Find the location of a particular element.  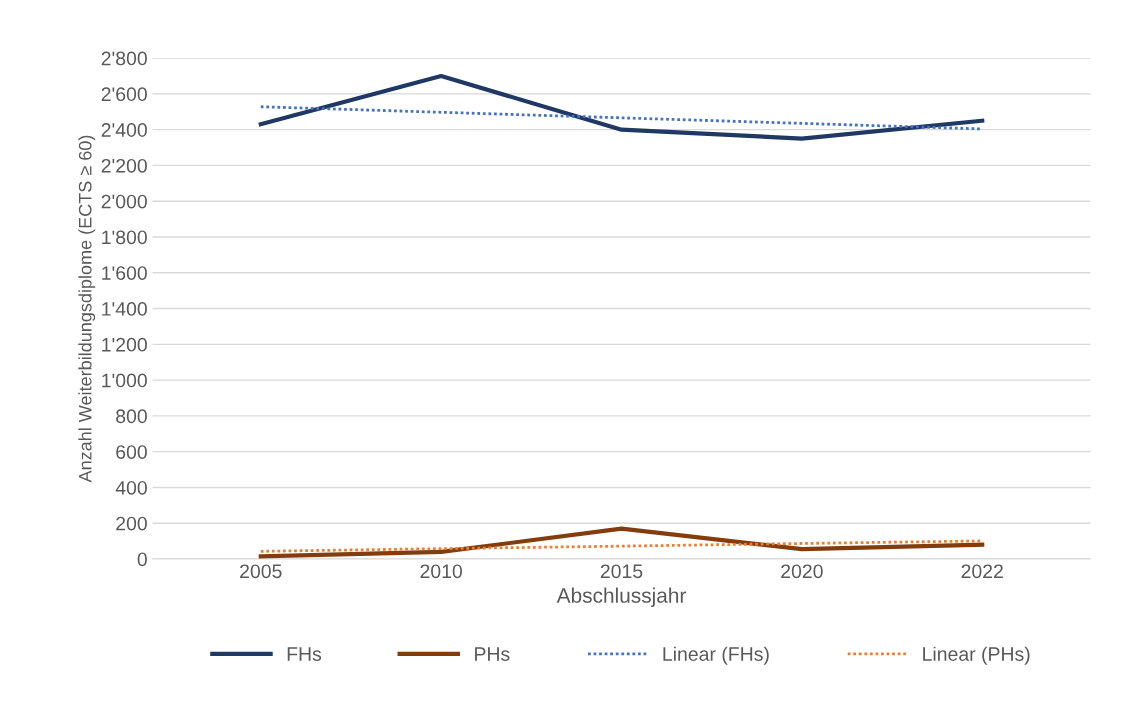

y-tick-label: 2'800 is located at coordinates (124, 58).